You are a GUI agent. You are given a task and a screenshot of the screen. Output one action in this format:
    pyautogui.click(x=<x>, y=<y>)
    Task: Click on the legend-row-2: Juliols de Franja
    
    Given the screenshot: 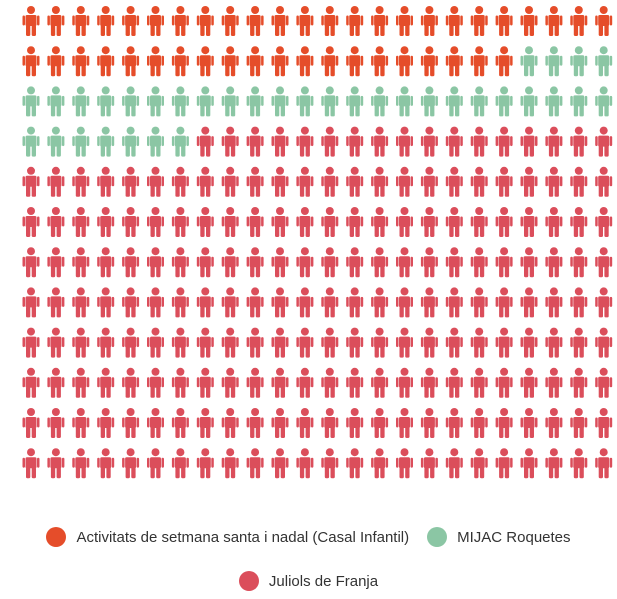 What is the action you would take?
    pyautogui.click(x=308, y=581)
    